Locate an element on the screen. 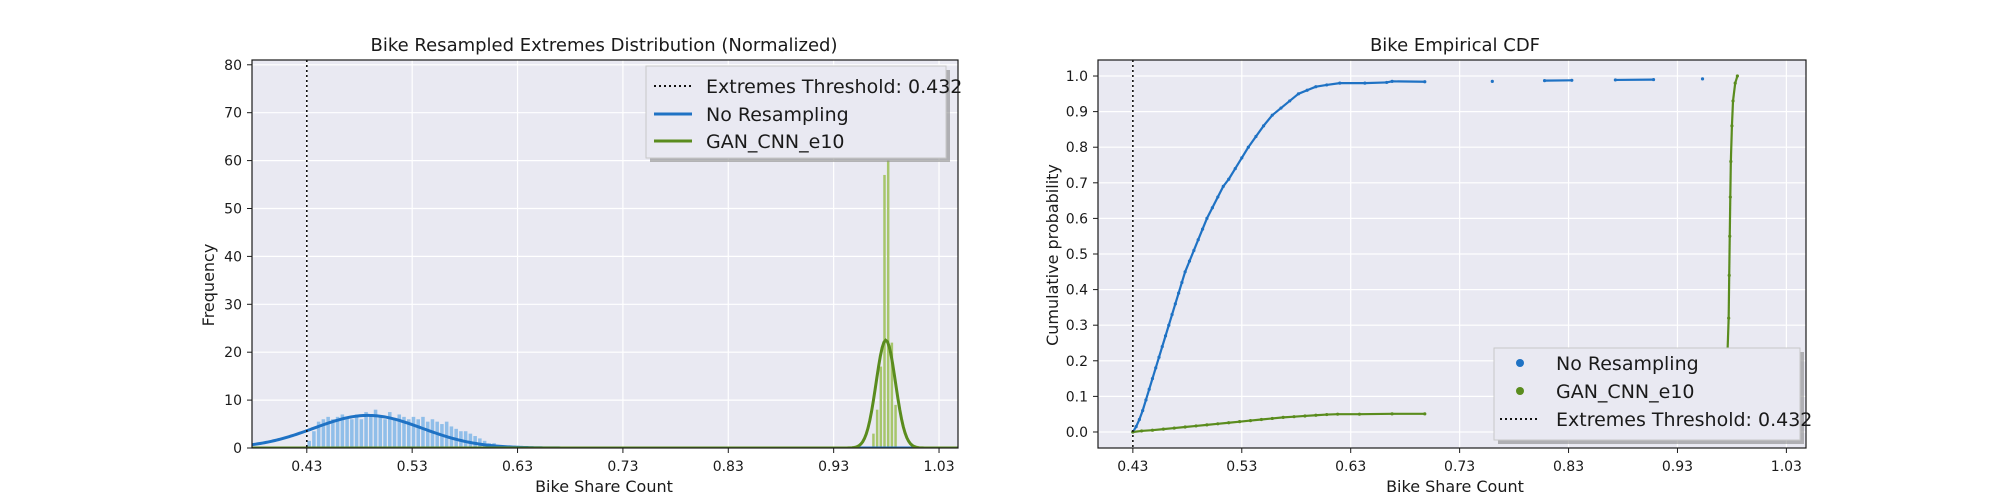  y-tick-label: 20 is located at coordinates (233, 353).